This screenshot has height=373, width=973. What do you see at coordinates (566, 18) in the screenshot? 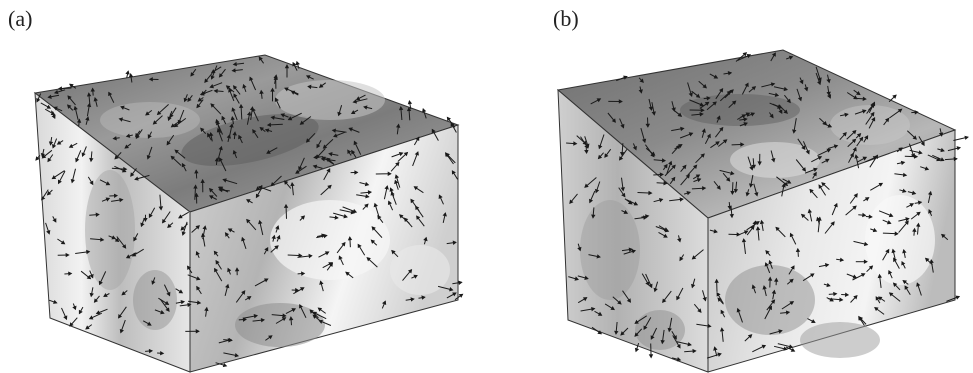
I see `panel-b-label: (b)` at bounding box center [566, 18].